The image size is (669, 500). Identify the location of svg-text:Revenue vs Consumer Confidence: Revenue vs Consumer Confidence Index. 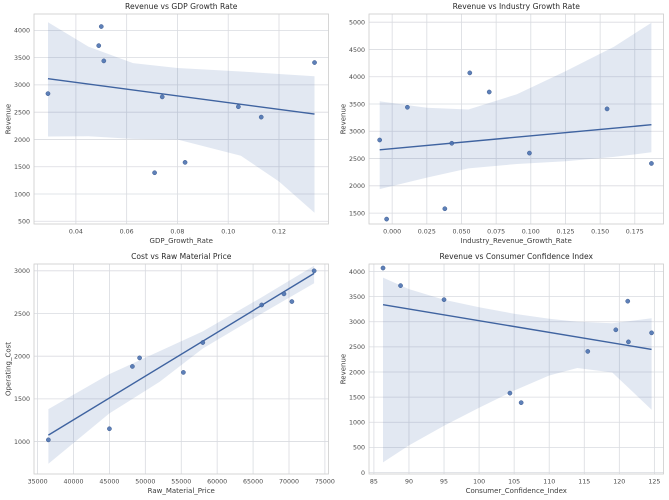
(516, 256).